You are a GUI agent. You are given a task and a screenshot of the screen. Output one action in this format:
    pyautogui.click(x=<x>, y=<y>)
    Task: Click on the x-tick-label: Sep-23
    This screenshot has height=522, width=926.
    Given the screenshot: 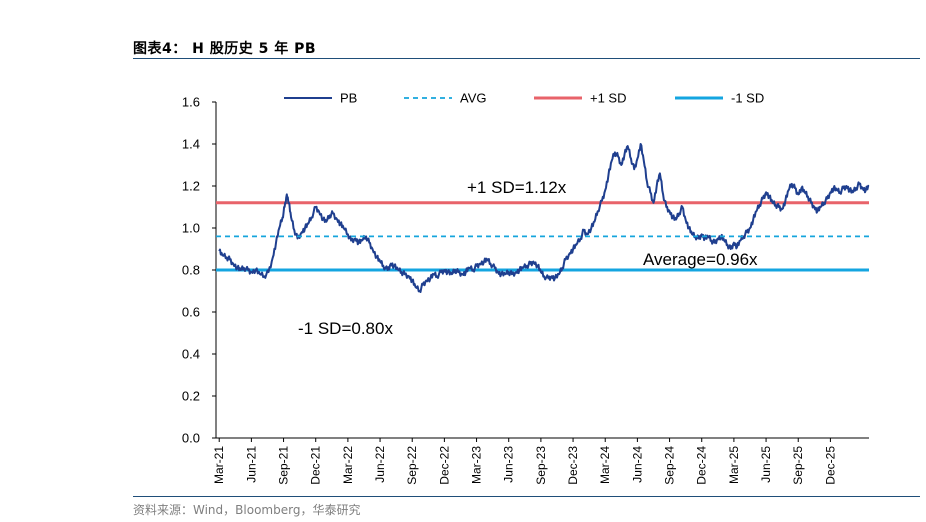 What is the action you would take?
    pyautogui.click(x=541, y=465)
    